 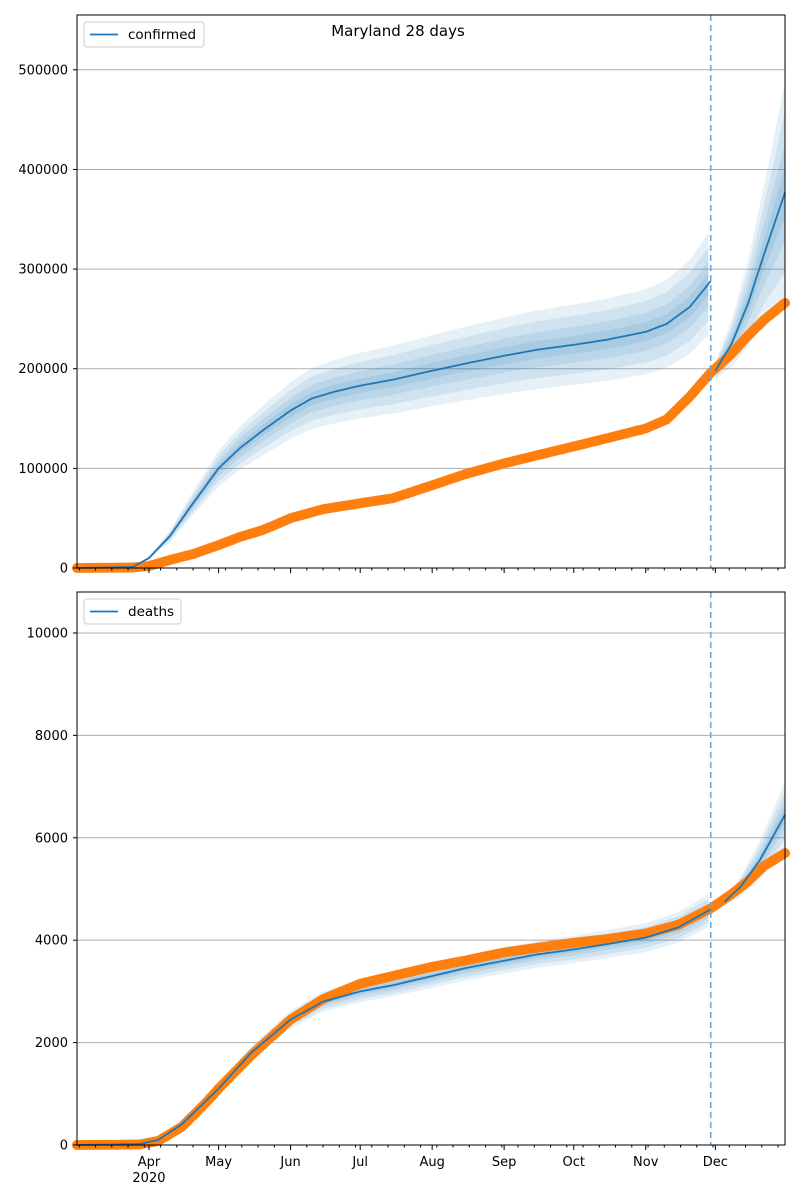 I want to click on x-year-label: 2020, so click(x=148, y=1178).